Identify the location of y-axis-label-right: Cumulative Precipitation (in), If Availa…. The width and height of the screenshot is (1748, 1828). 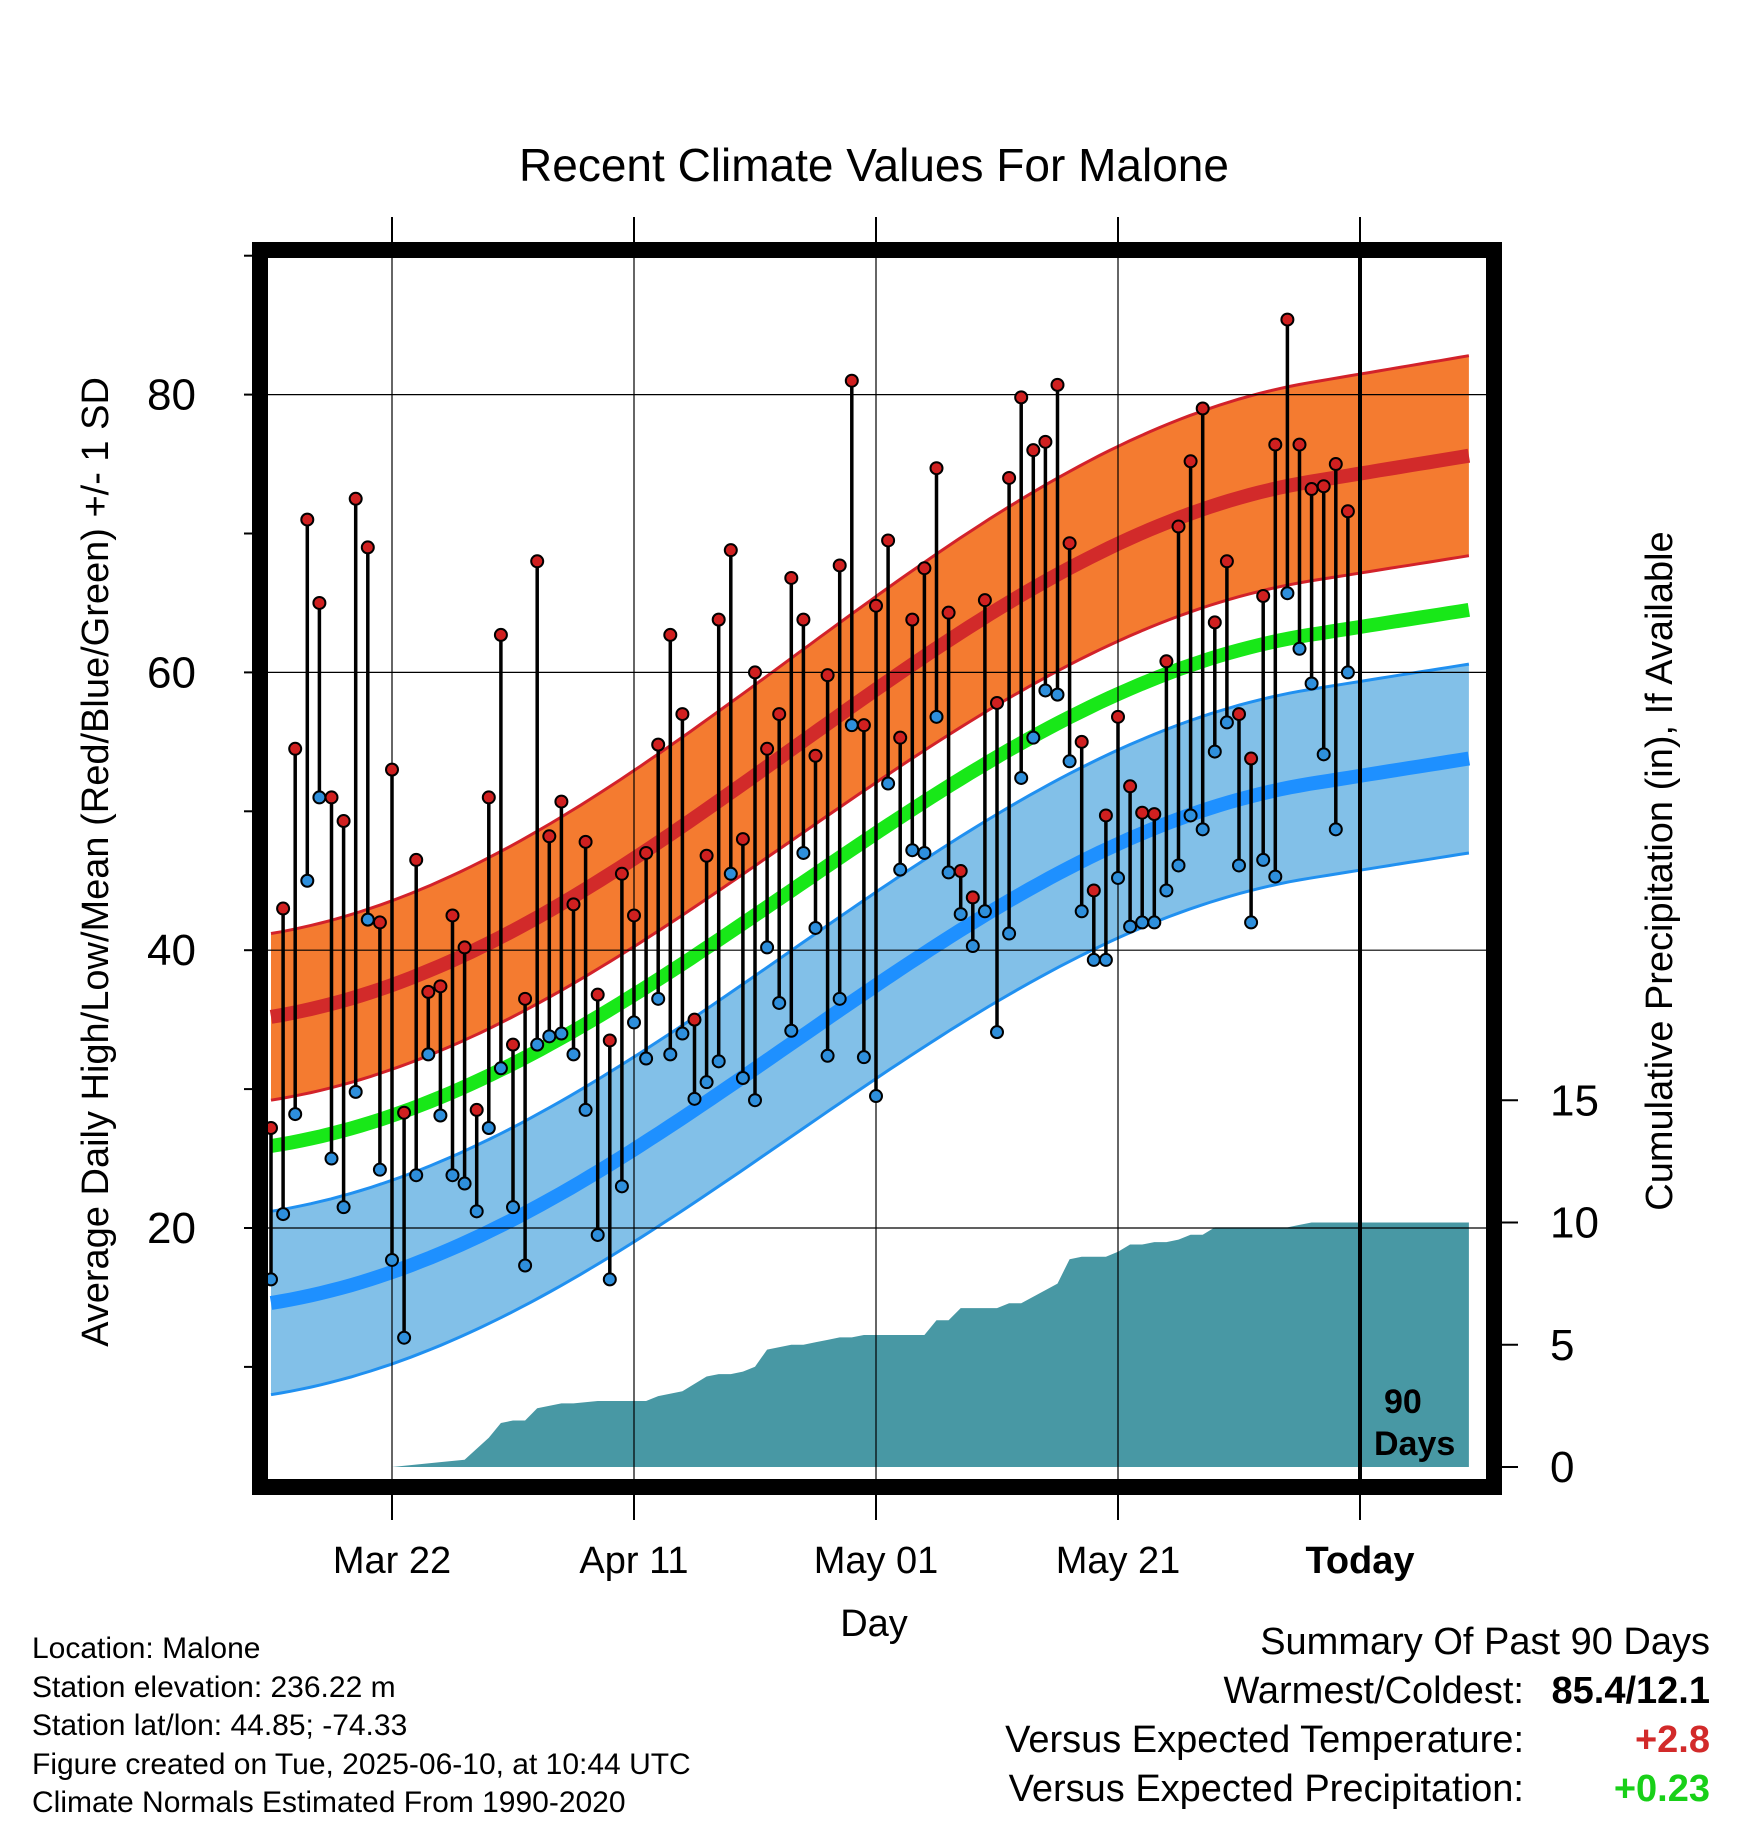
(1660, 870).